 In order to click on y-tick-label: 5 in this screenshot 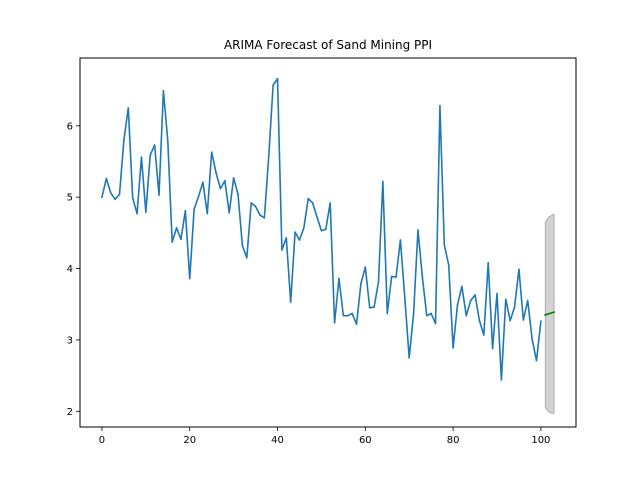, I will do `click(70, 198)`.